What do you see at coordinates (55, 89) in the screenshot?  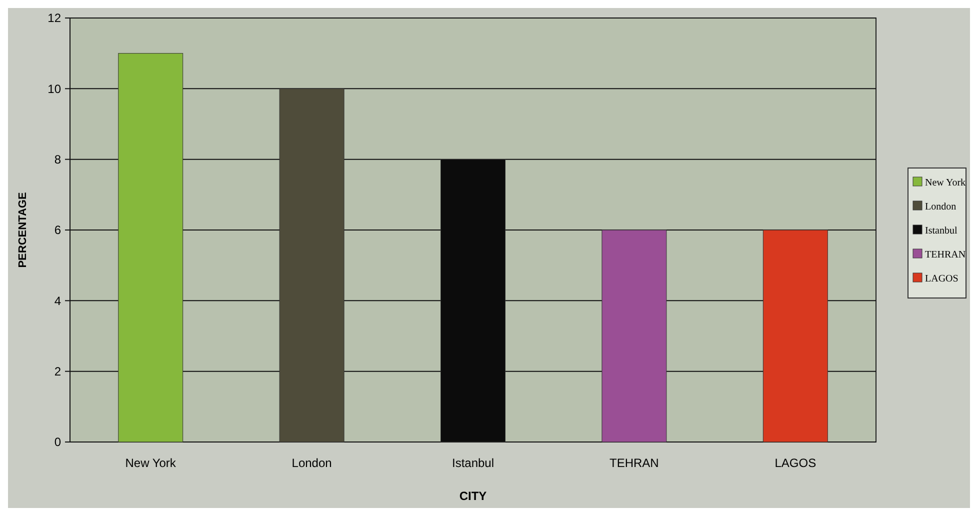 I see `y-tick-label: 10` at bounding box center [55, 89].